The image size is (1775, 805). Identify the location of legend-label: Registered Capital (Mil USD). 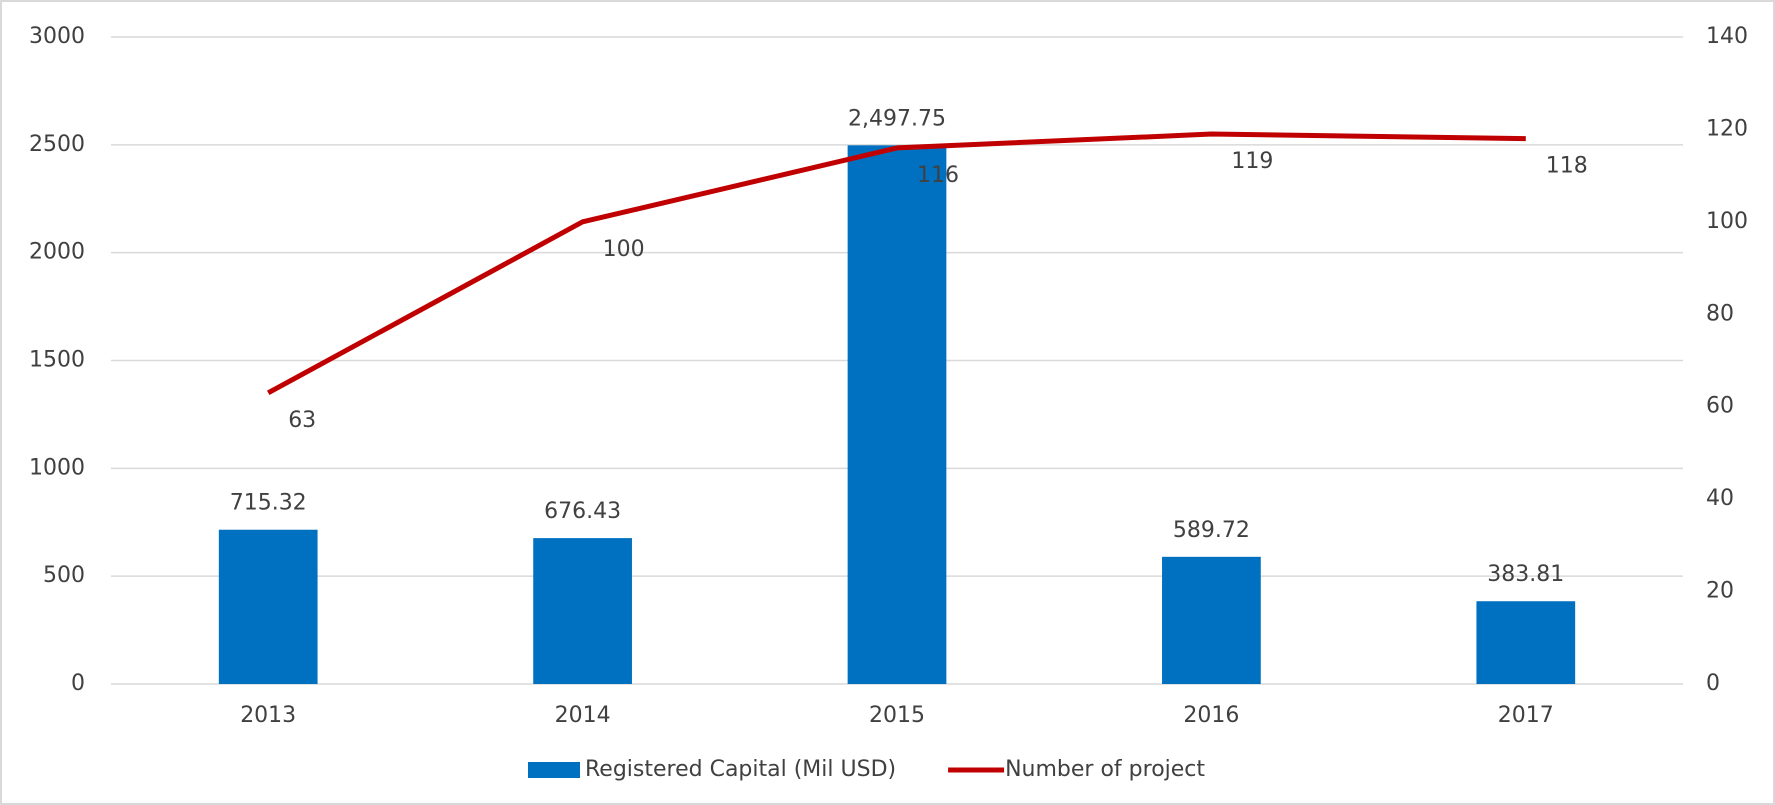
(740, 769).